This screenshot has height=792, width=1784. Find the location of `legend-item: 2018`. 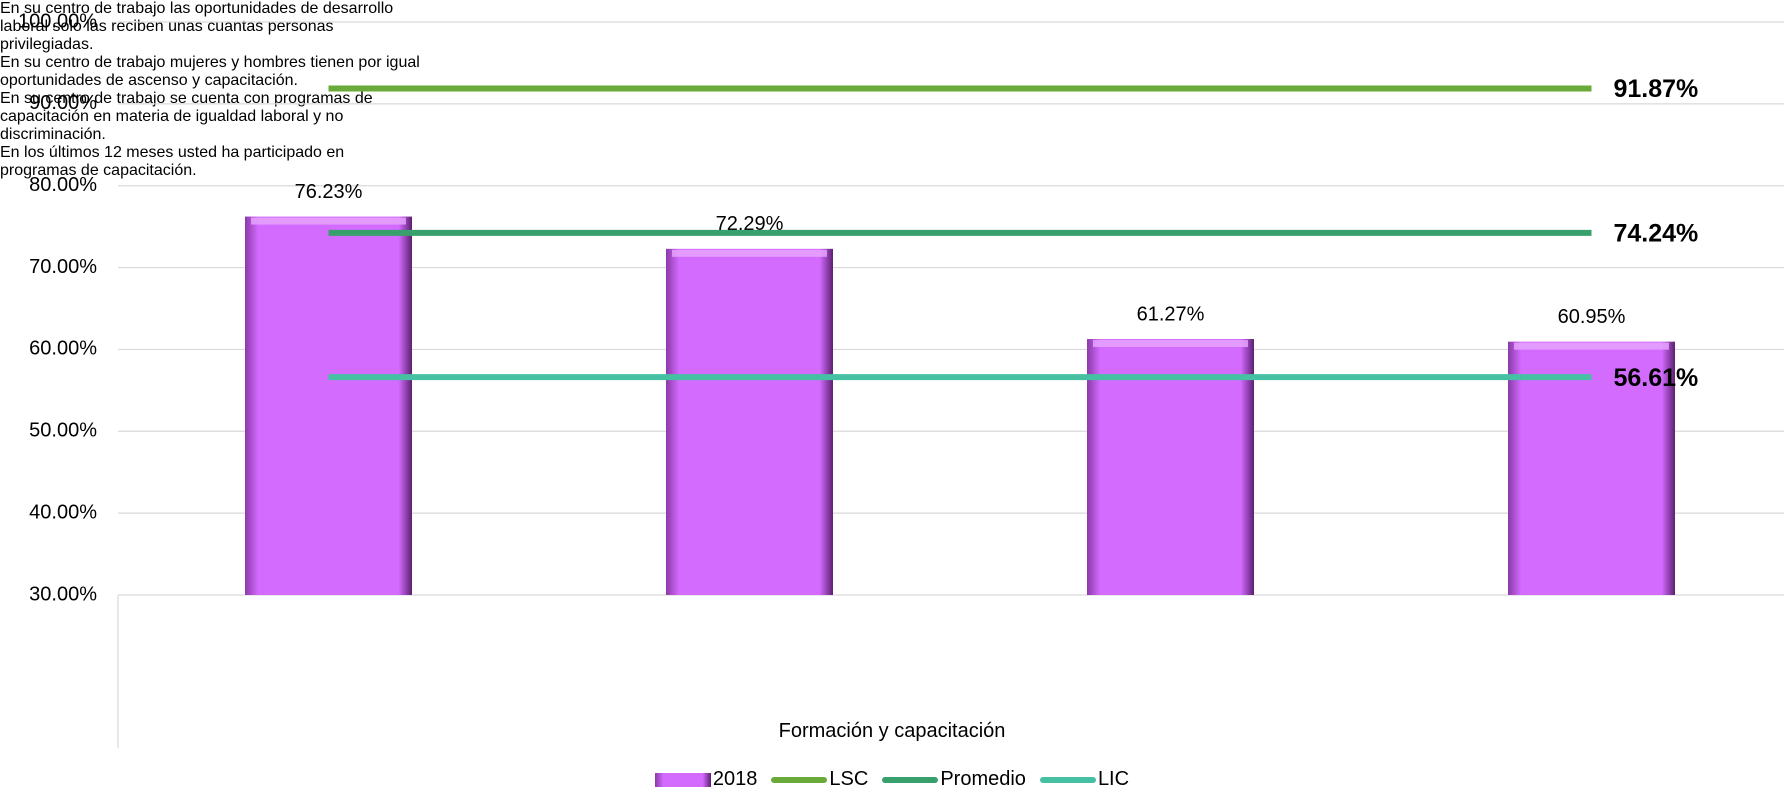

legend-item: 2018 is located at coordinates (706, 779).